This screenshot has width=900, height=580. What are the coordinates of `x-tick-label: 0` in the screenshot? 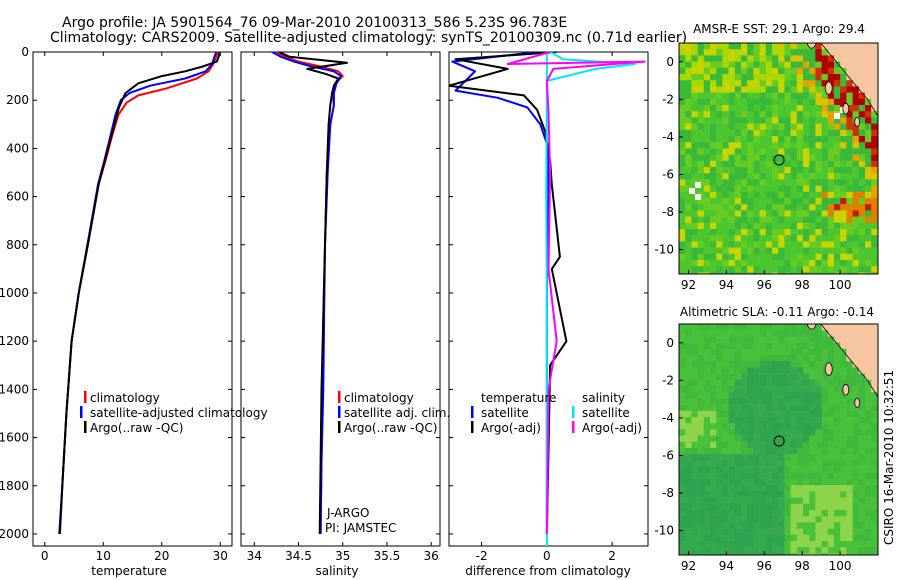 It's located at (45, 556).